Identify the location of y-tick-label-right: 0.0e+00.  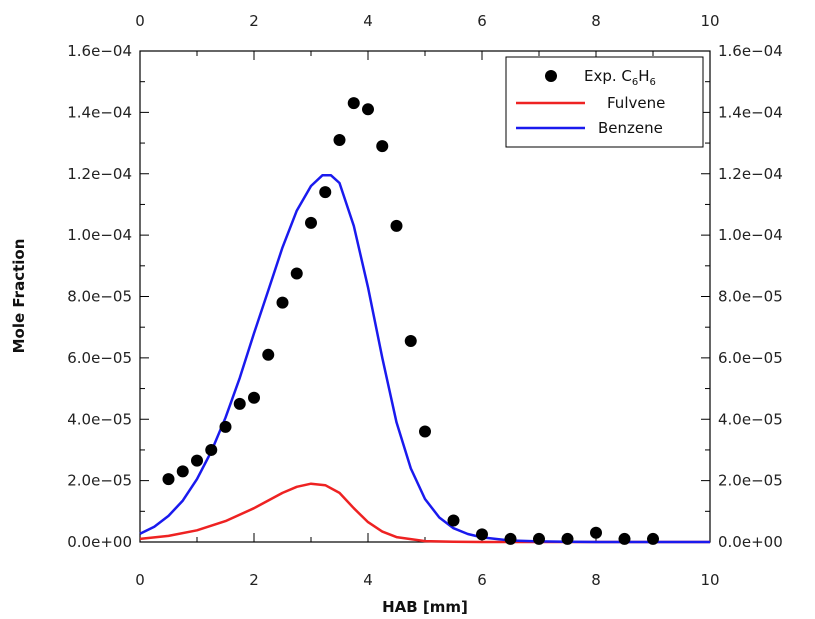
(750, 542).